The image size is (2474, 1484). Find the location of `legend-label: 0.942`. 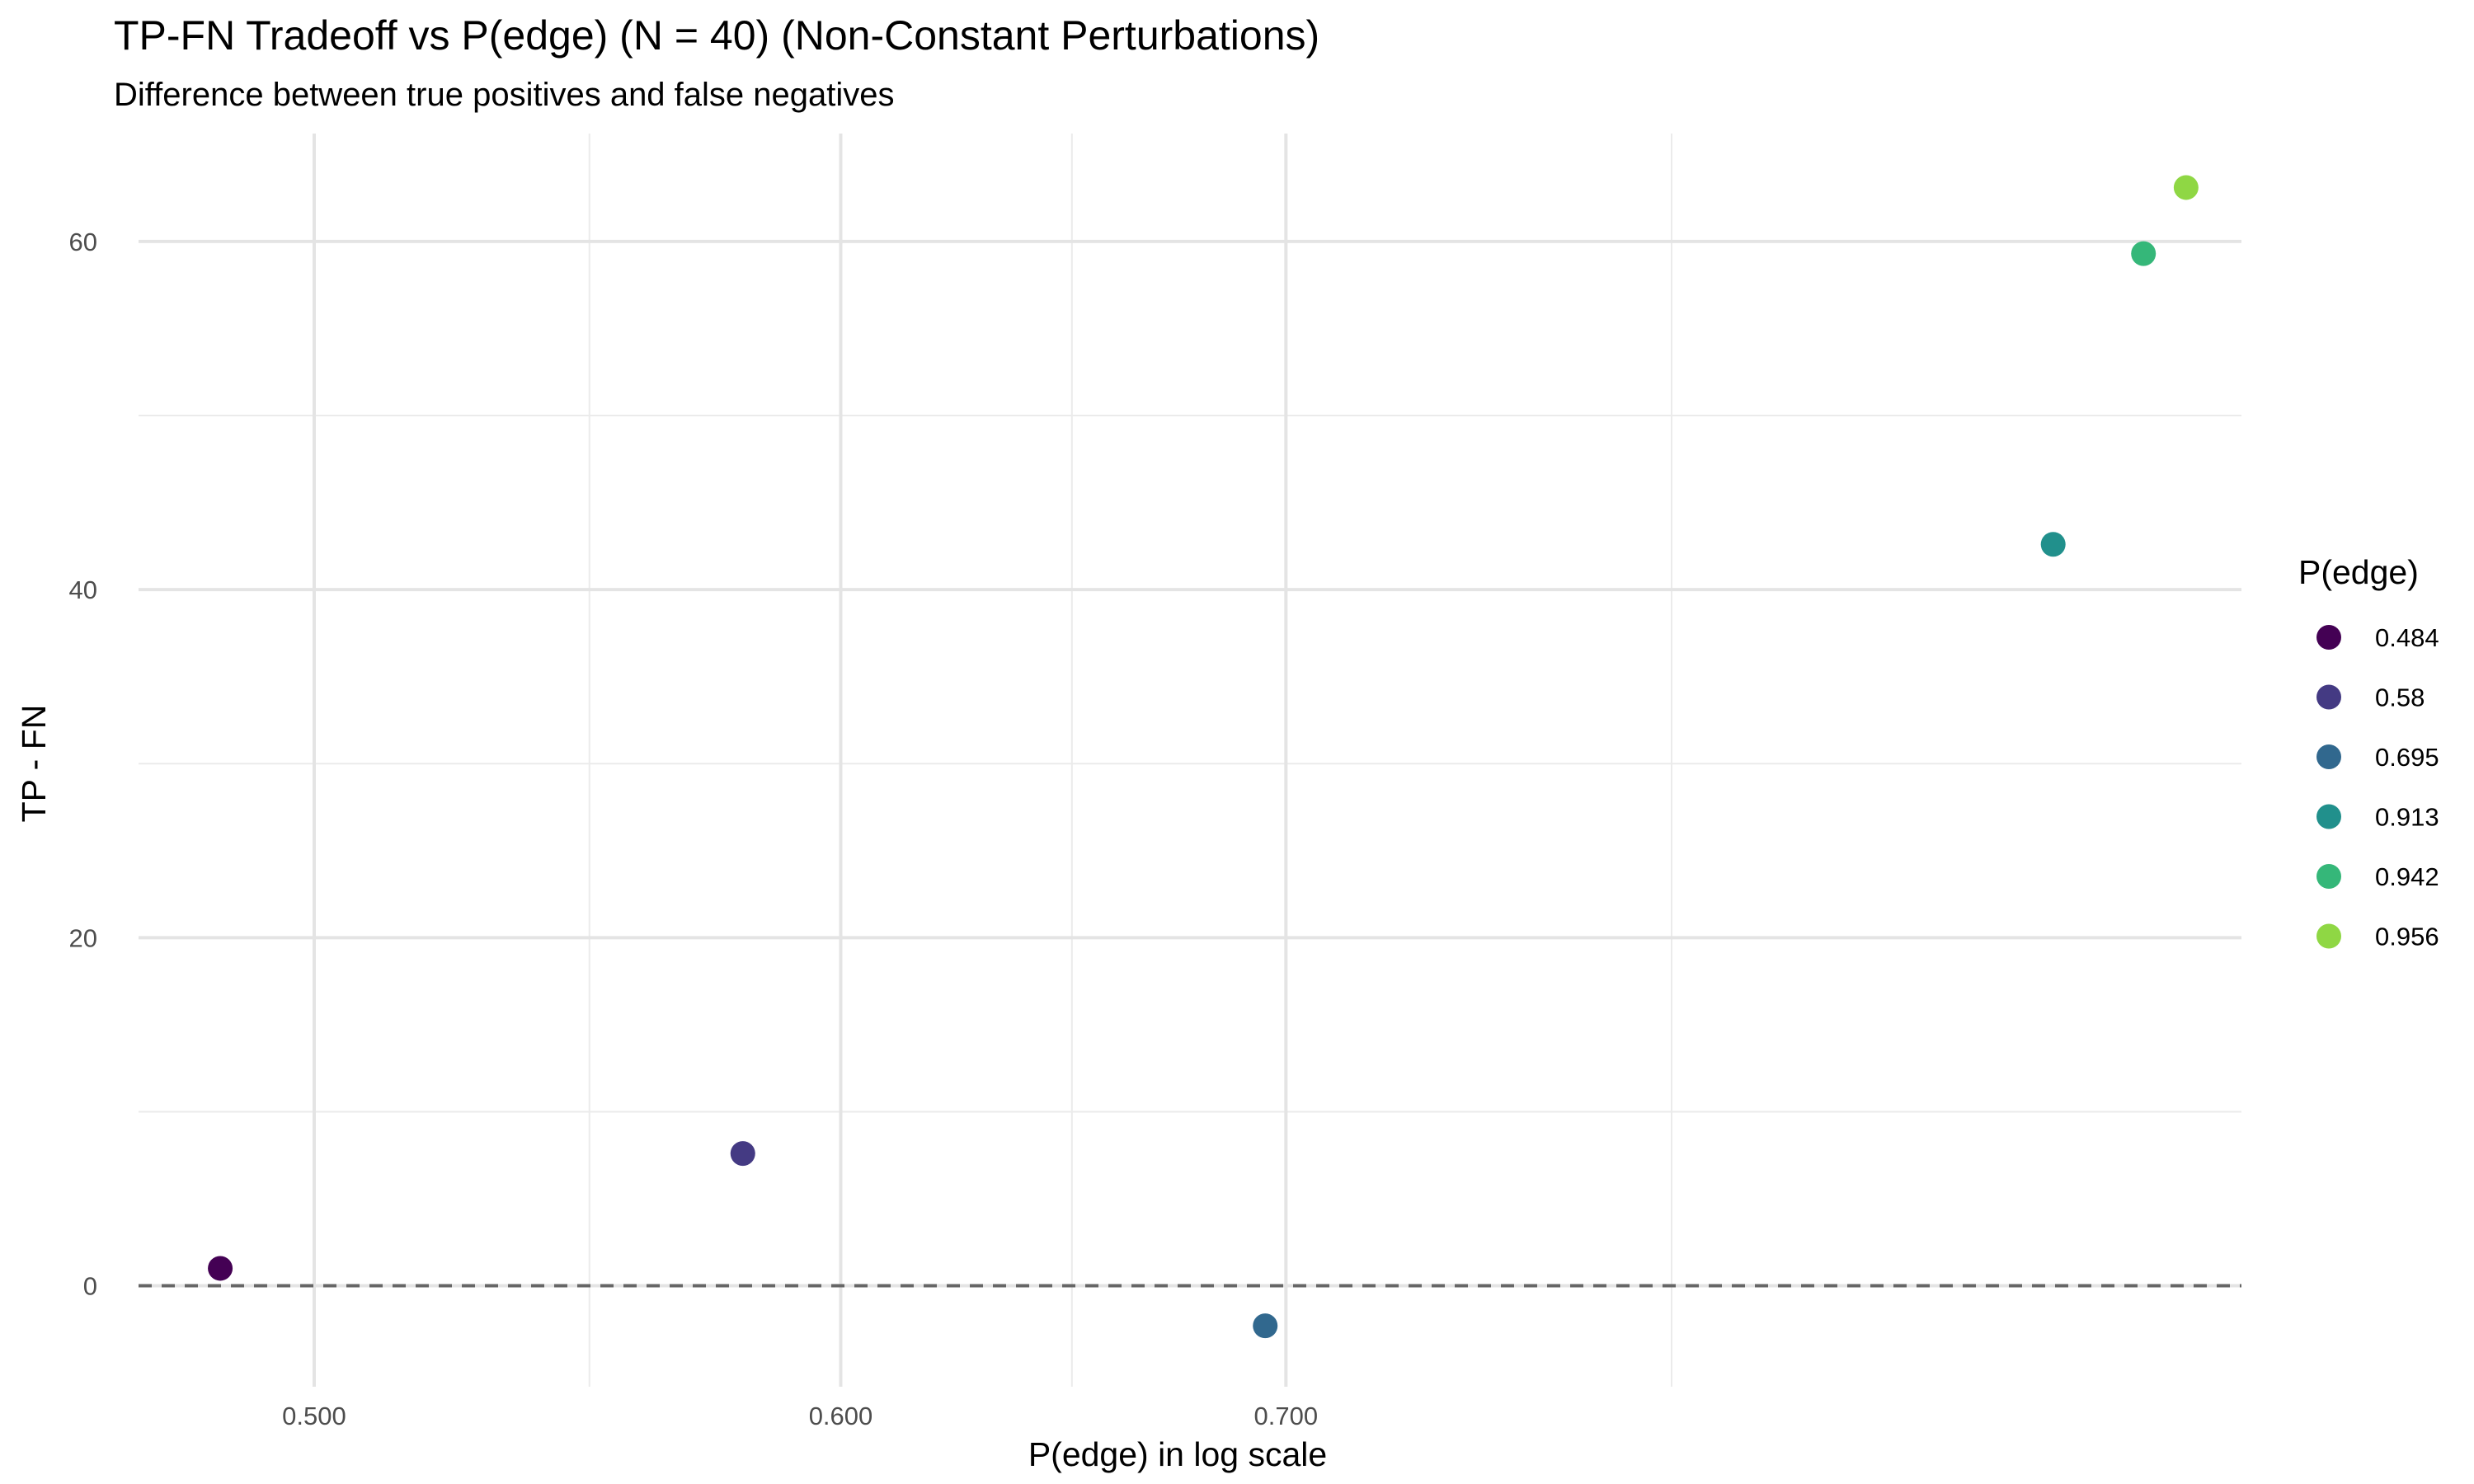

legend-label: 0.942 is located at coordinates (2407, 876).